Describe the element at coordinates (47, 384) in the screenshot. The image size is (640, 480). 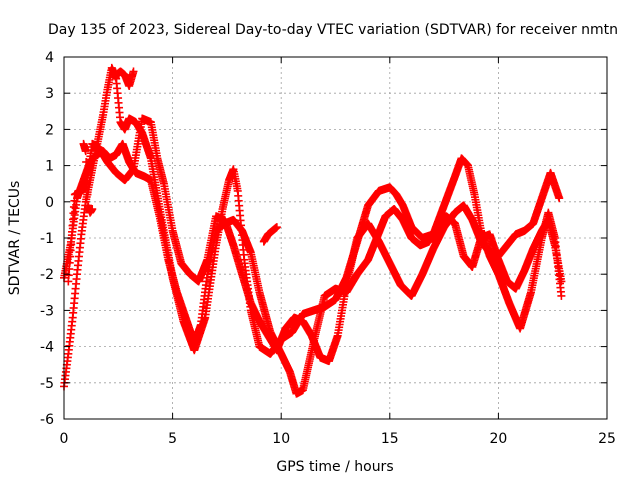
I see `y-tick-label: -5` at that location.